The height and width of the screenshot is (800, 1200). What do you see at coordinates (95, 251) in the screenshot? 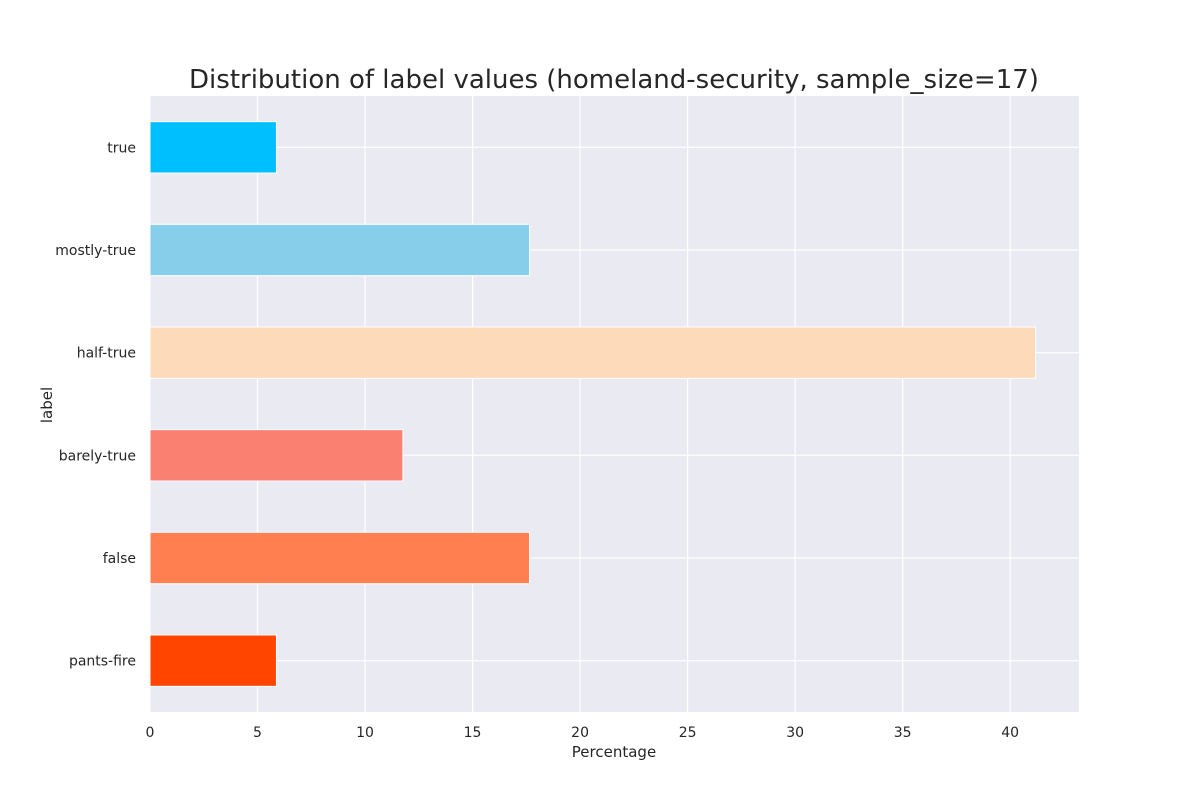
I see `y-tick-label: mostly-true` at bounding box center [95, 251].